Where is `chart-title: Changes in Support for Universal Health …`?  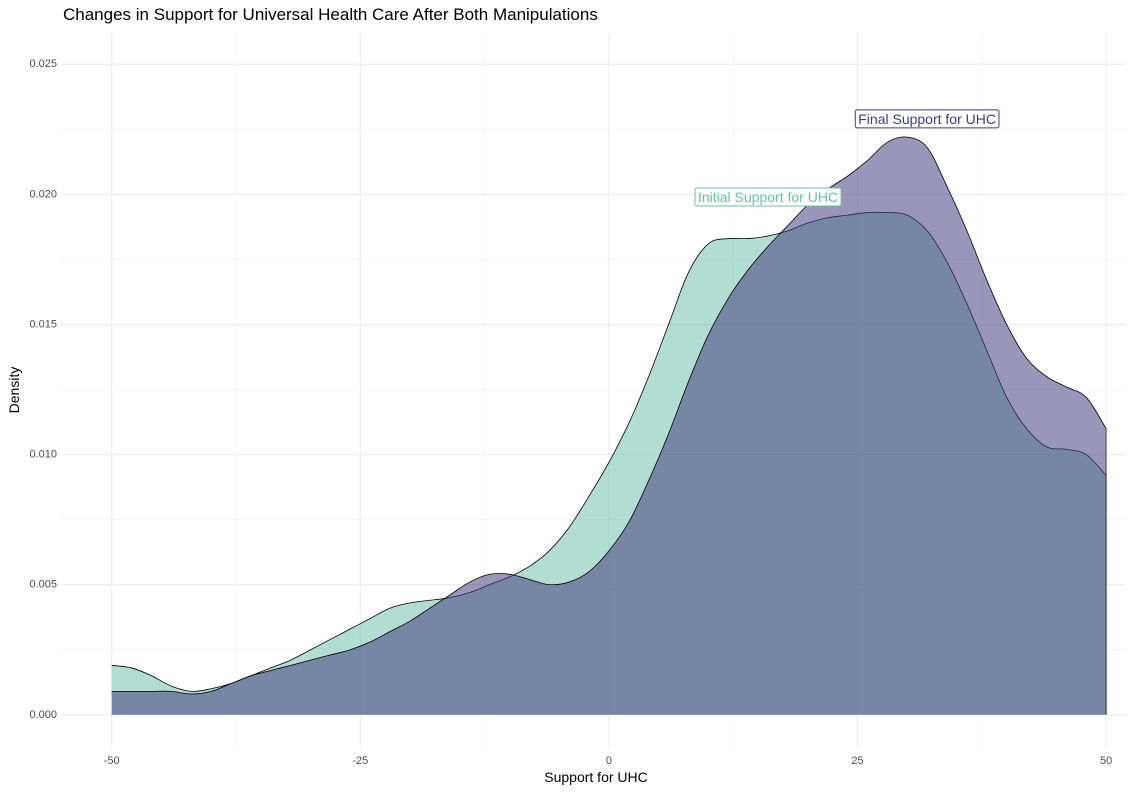 chart-title: Changes in Support for Universal Health … is located at coordinates (330, 14).